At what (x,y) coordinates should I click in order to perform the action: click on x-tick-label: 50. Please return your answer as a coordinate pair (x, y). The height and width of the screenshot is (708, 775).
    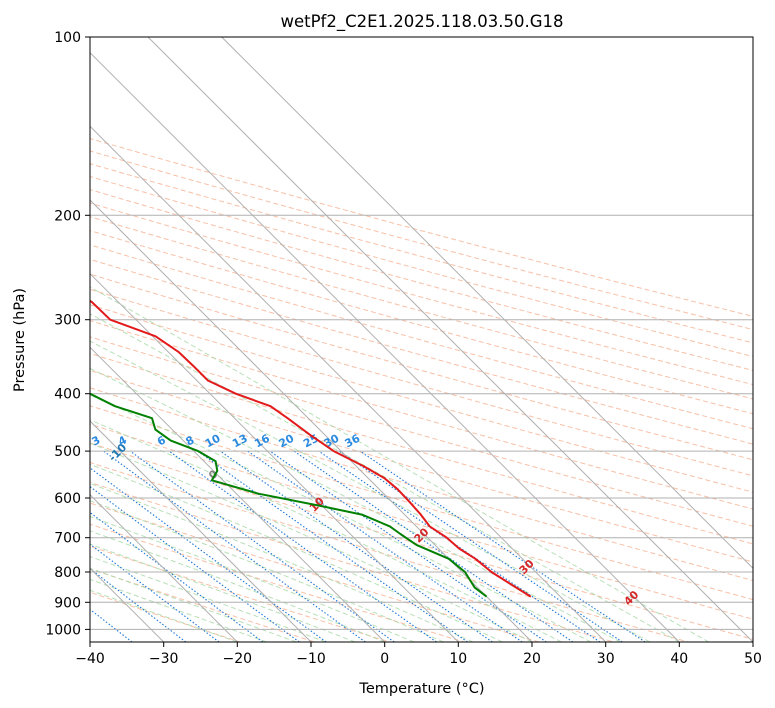
    Looking at the image, I should click on (753, 659).